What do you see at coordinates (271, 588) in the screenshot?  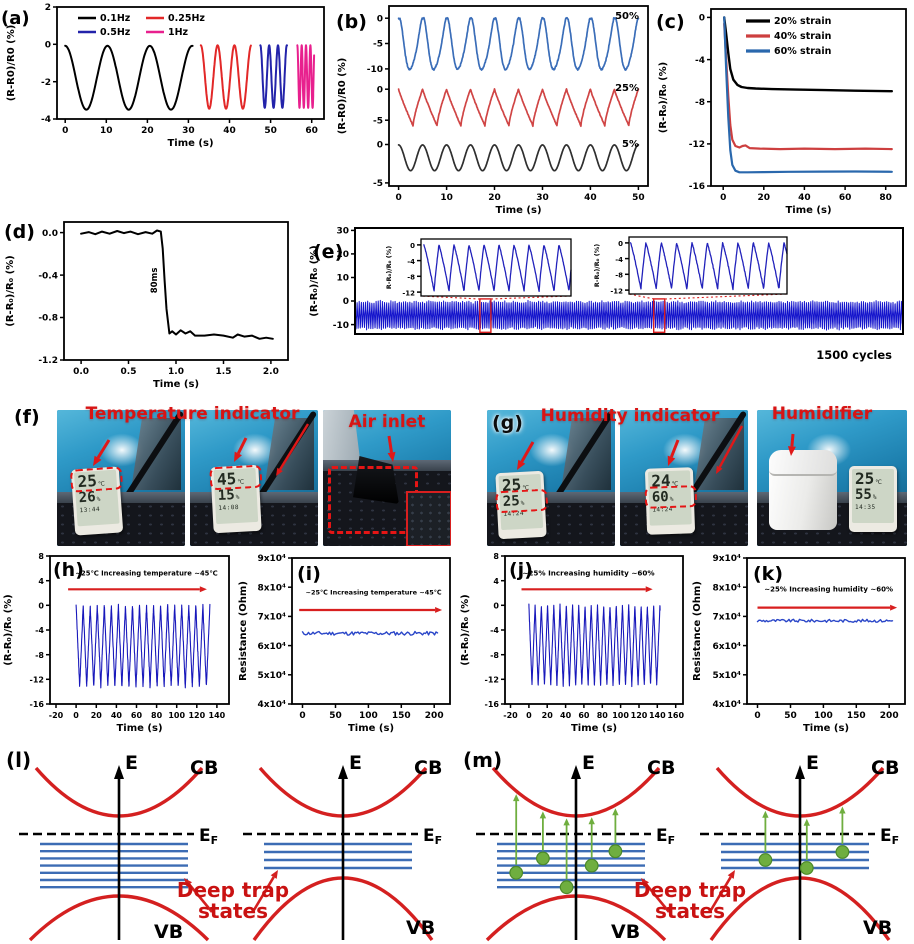 I see `svg-text: 8x10⁴` at bounding box center [271, 588].